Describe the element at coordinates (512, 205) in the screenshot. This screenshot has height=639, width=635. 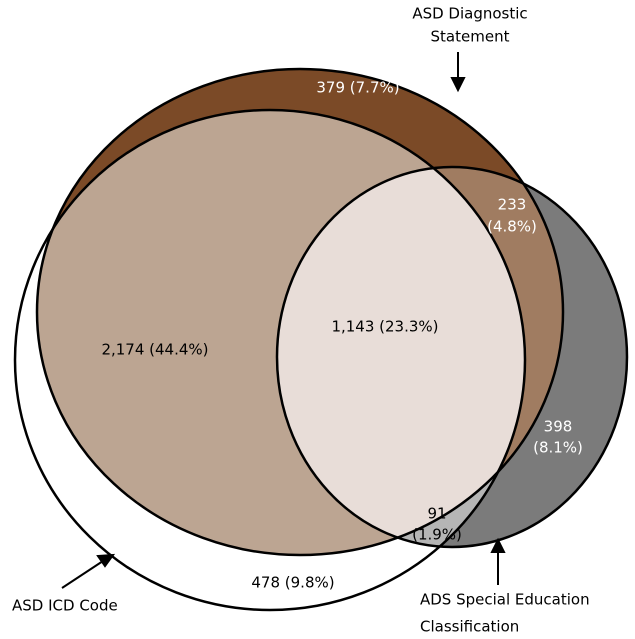
I see `region-label: 233` at that location.